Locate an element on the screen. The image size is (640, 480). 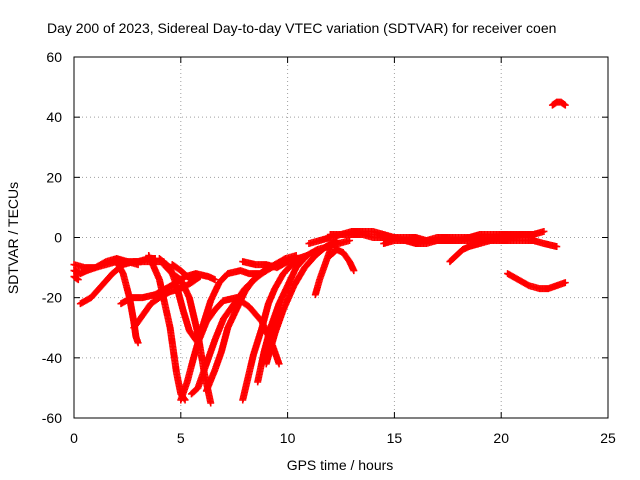
y-tick-label: -40 is located at coordinates (52, 358).